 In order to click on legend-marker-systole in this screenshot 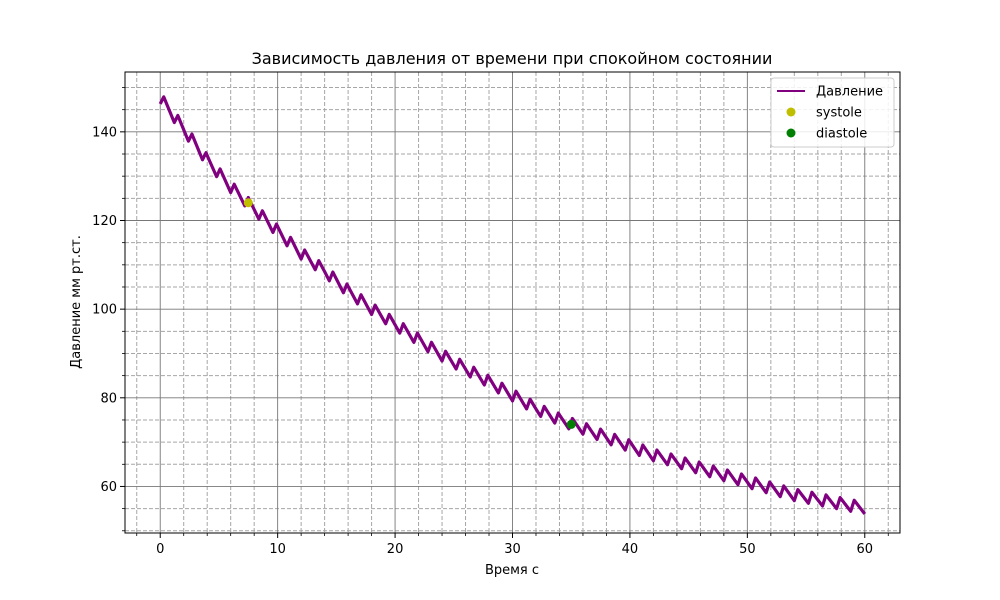, I will do `click(791, 112)`.